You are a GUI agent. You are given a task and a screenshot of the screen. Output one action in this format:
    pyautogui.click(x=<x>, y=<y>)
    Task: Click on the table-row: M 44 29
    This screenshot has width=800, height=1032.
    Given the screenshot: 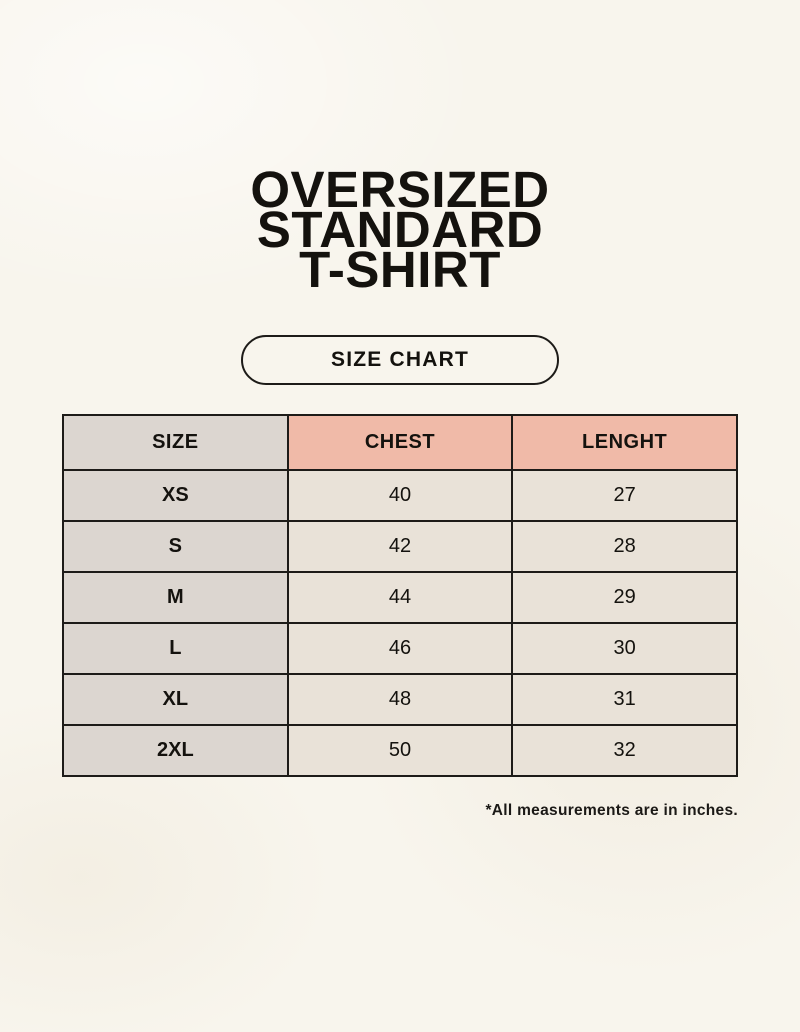 What is the action you would take?
    pyautogui.click(x=400, y=597)
    